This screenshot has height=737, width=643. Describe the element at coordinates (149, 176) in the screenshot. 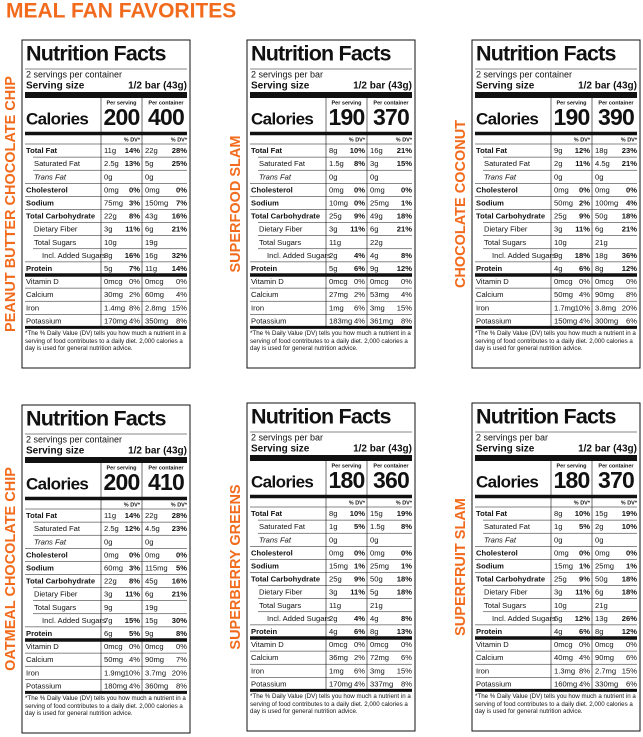

I see `amount-container: 0g` at that location.